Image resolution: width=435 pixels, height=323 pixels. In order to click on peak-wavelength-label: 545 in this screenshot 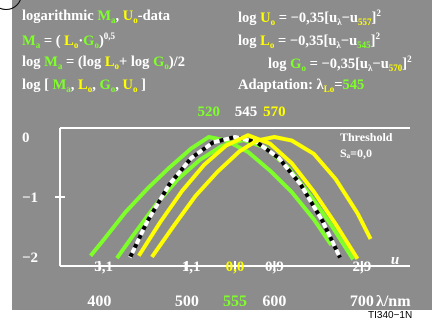, I will do `click(246, 112)`.